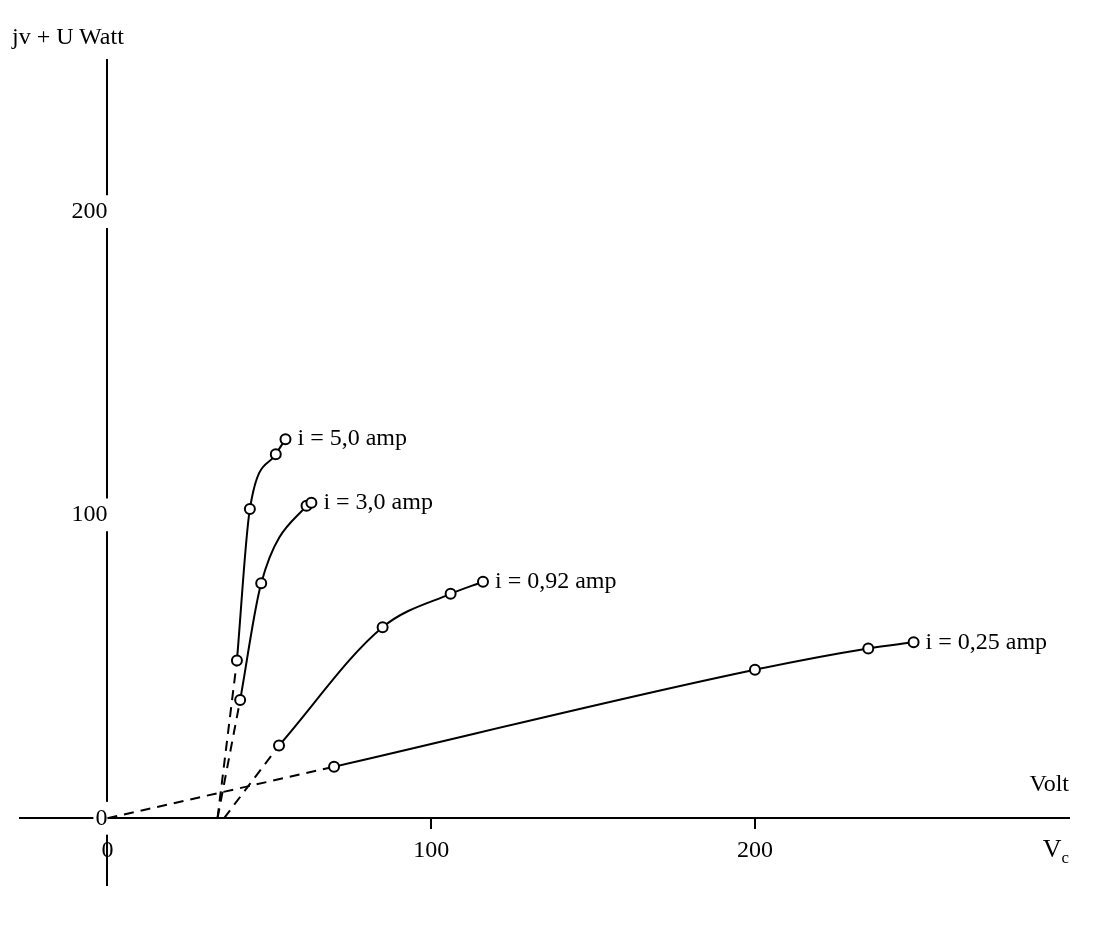  What do you see at coordinates (1049, 782) in the screenshot?
I see `x-axis-title: Volt` at bounding box center [1049, 782].